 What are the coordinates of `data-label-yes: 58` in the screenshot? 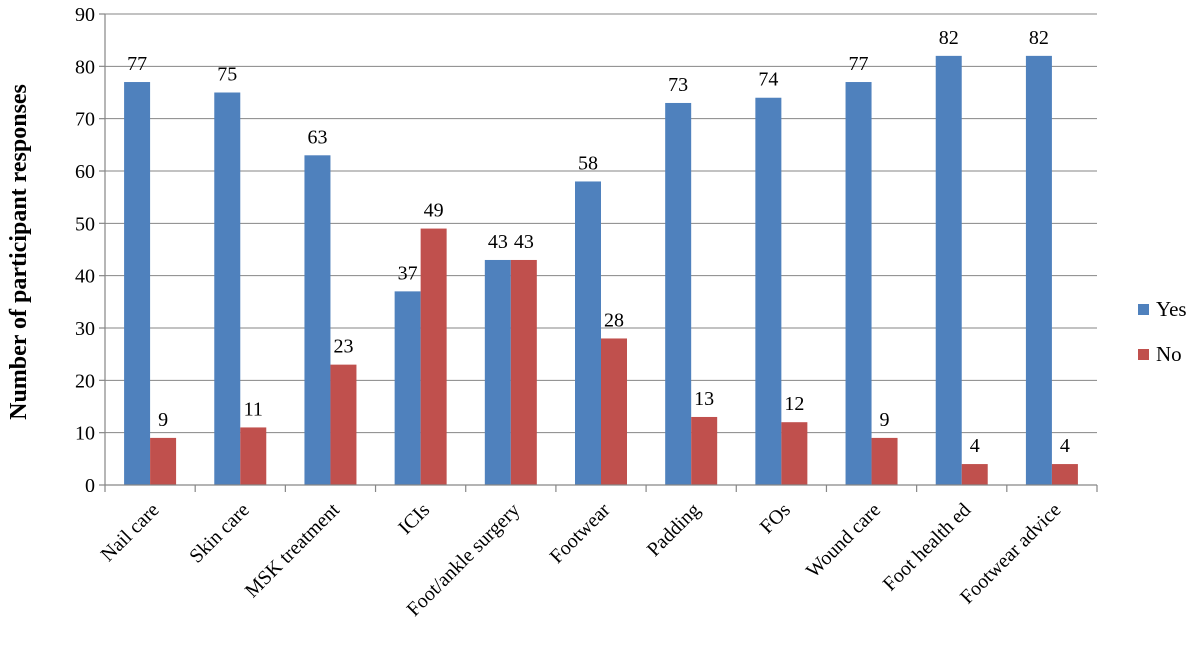 It's located at (588, 163).